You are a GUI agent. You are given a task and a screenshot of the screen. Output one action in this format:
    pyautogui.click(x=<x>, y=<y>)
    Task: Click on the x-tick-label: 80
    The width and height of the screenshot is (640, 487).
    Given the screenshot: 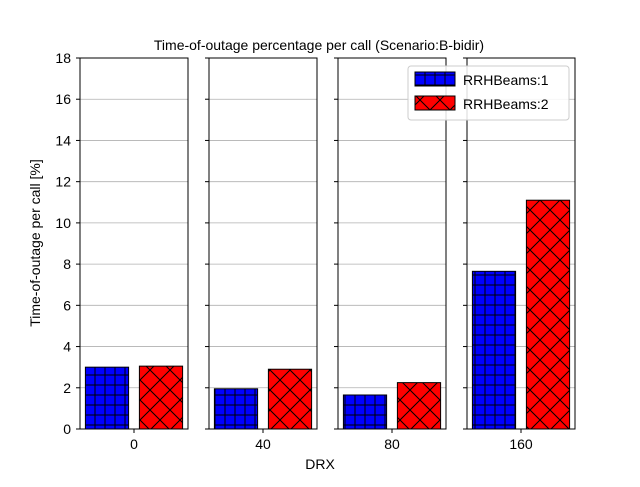 What is the action you would take?
    pyautogui.click(x=392, y=444)
    